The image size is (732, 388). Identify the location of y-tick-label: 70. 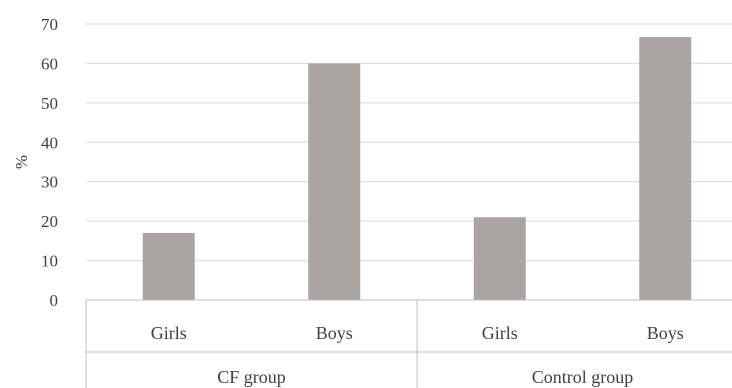
(49, 24).